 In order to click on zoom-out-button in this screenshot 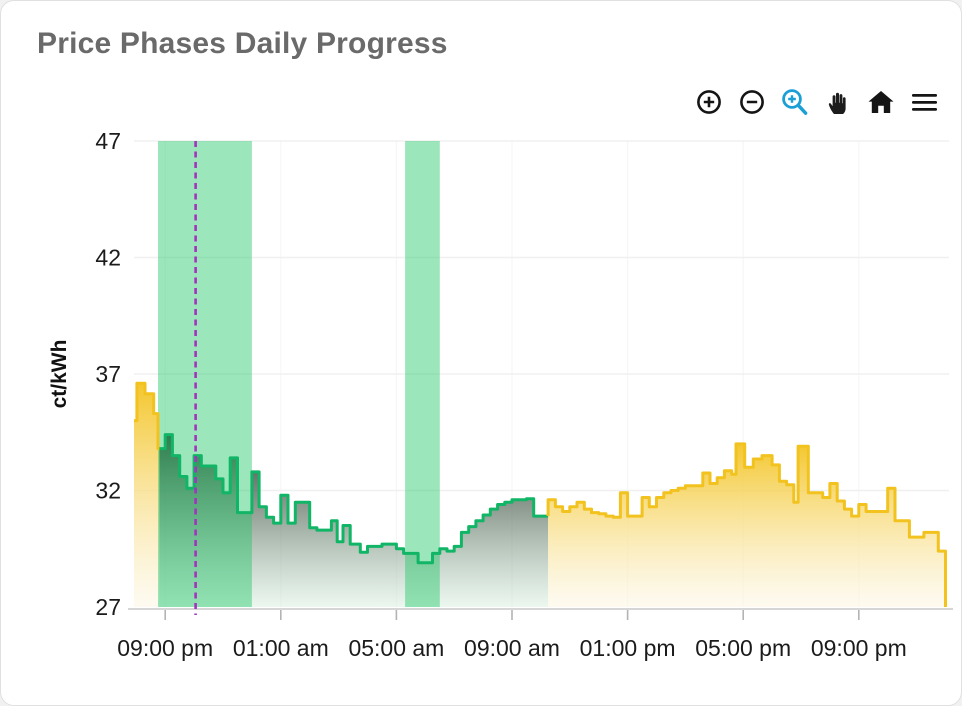, I will do `click(752, 102)`.